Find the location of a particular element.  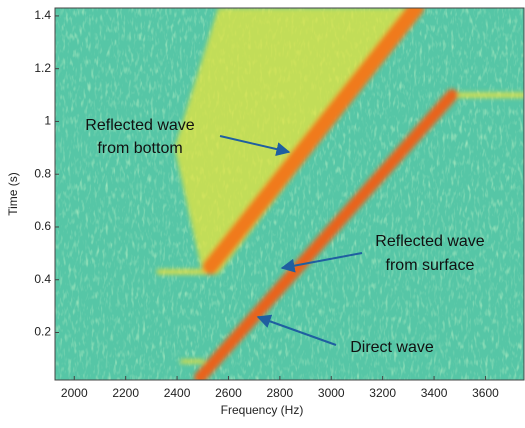

x-tick-label: 3000 is located at coordinates (331, 393).